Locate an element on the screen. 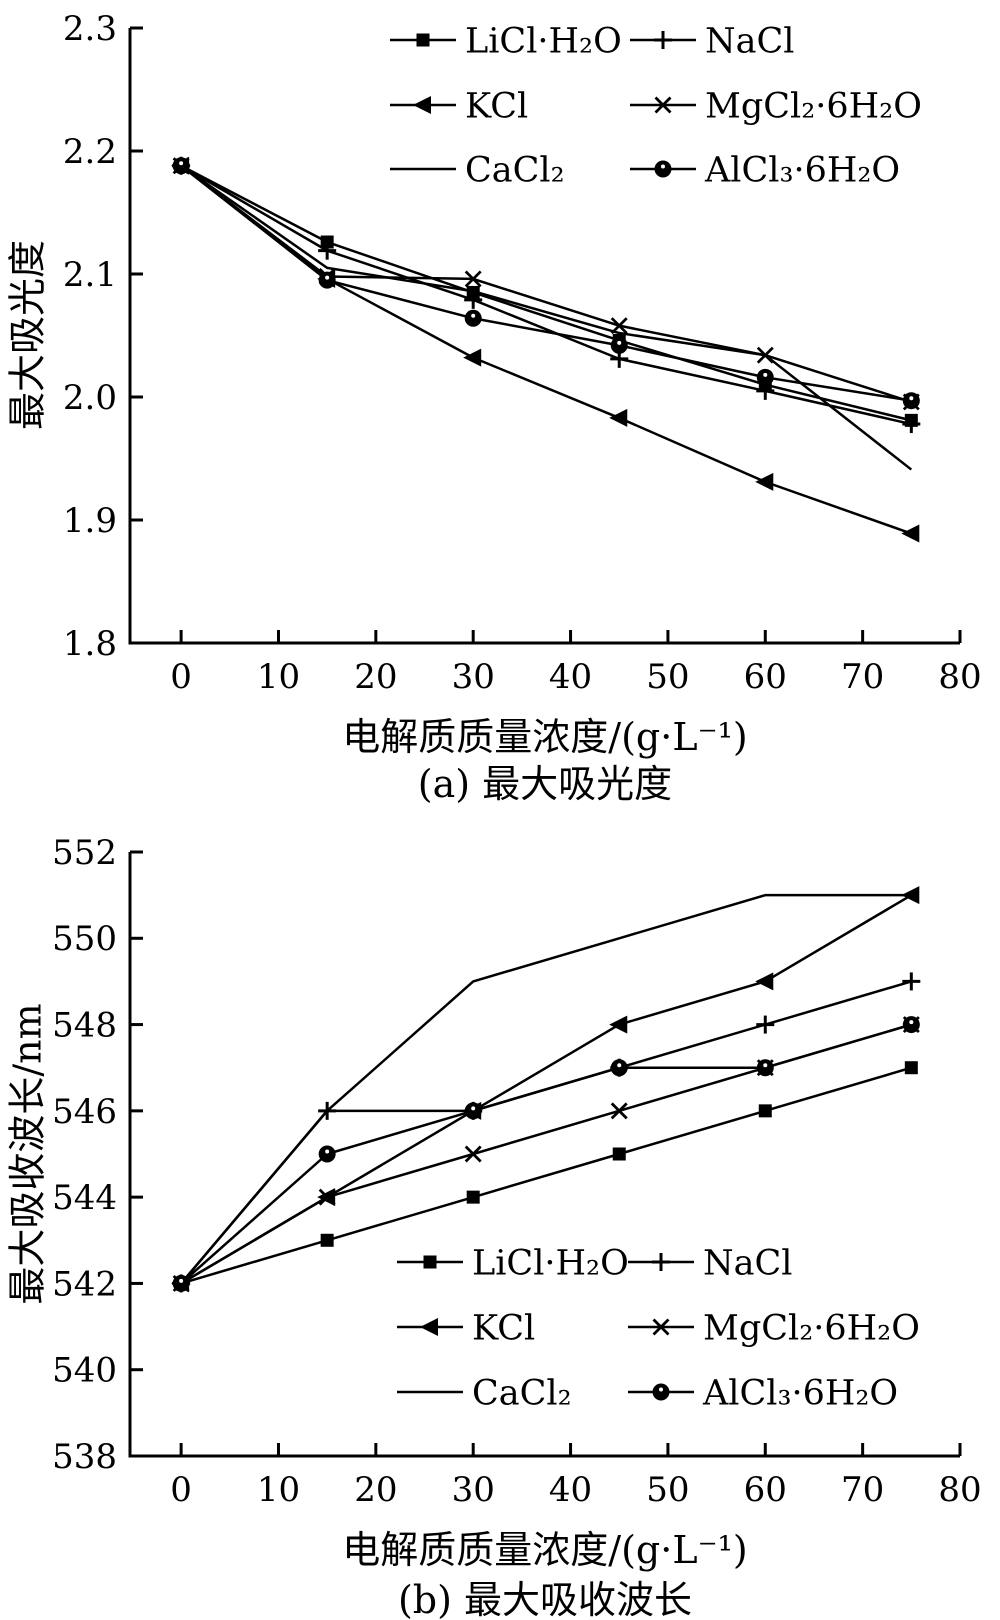 This screenshot has height=1620, width=1000. legend-label: KCl is located at coordinates (496, 106).